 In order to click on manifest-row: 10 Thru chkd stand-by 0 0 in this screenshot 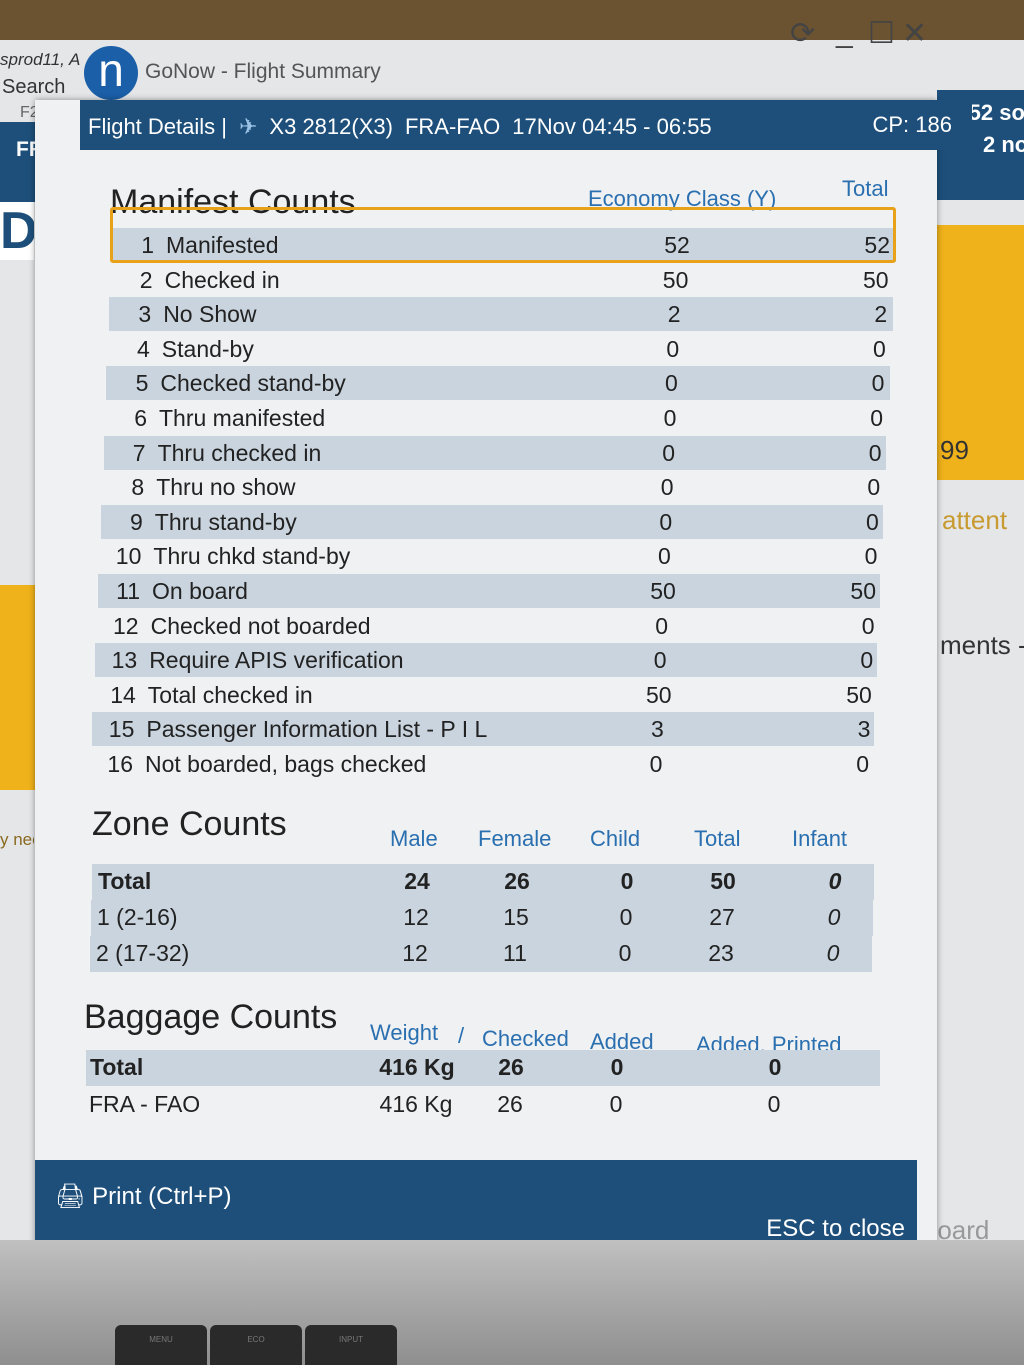, I will do `click(490, 556)`.